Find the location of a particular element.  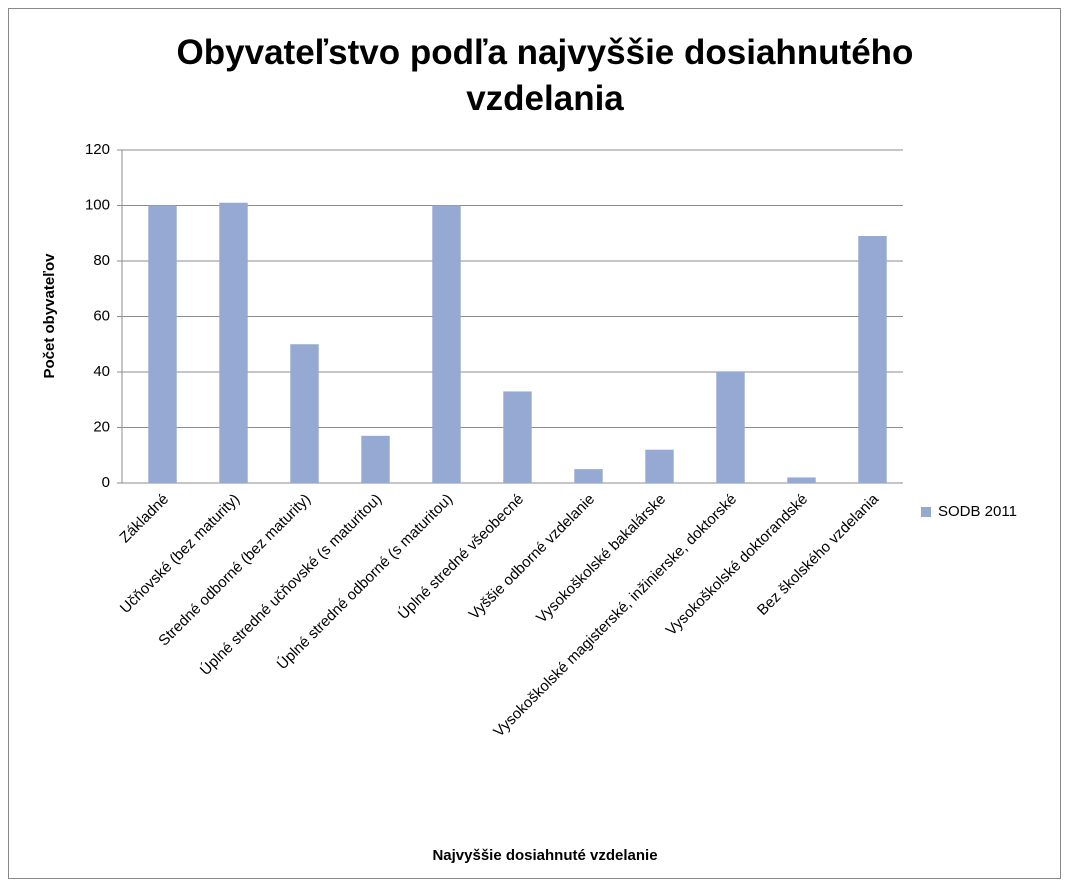

x-tick-label: Stredné odborné (bez maturity) is located at coordinates (234, 570).